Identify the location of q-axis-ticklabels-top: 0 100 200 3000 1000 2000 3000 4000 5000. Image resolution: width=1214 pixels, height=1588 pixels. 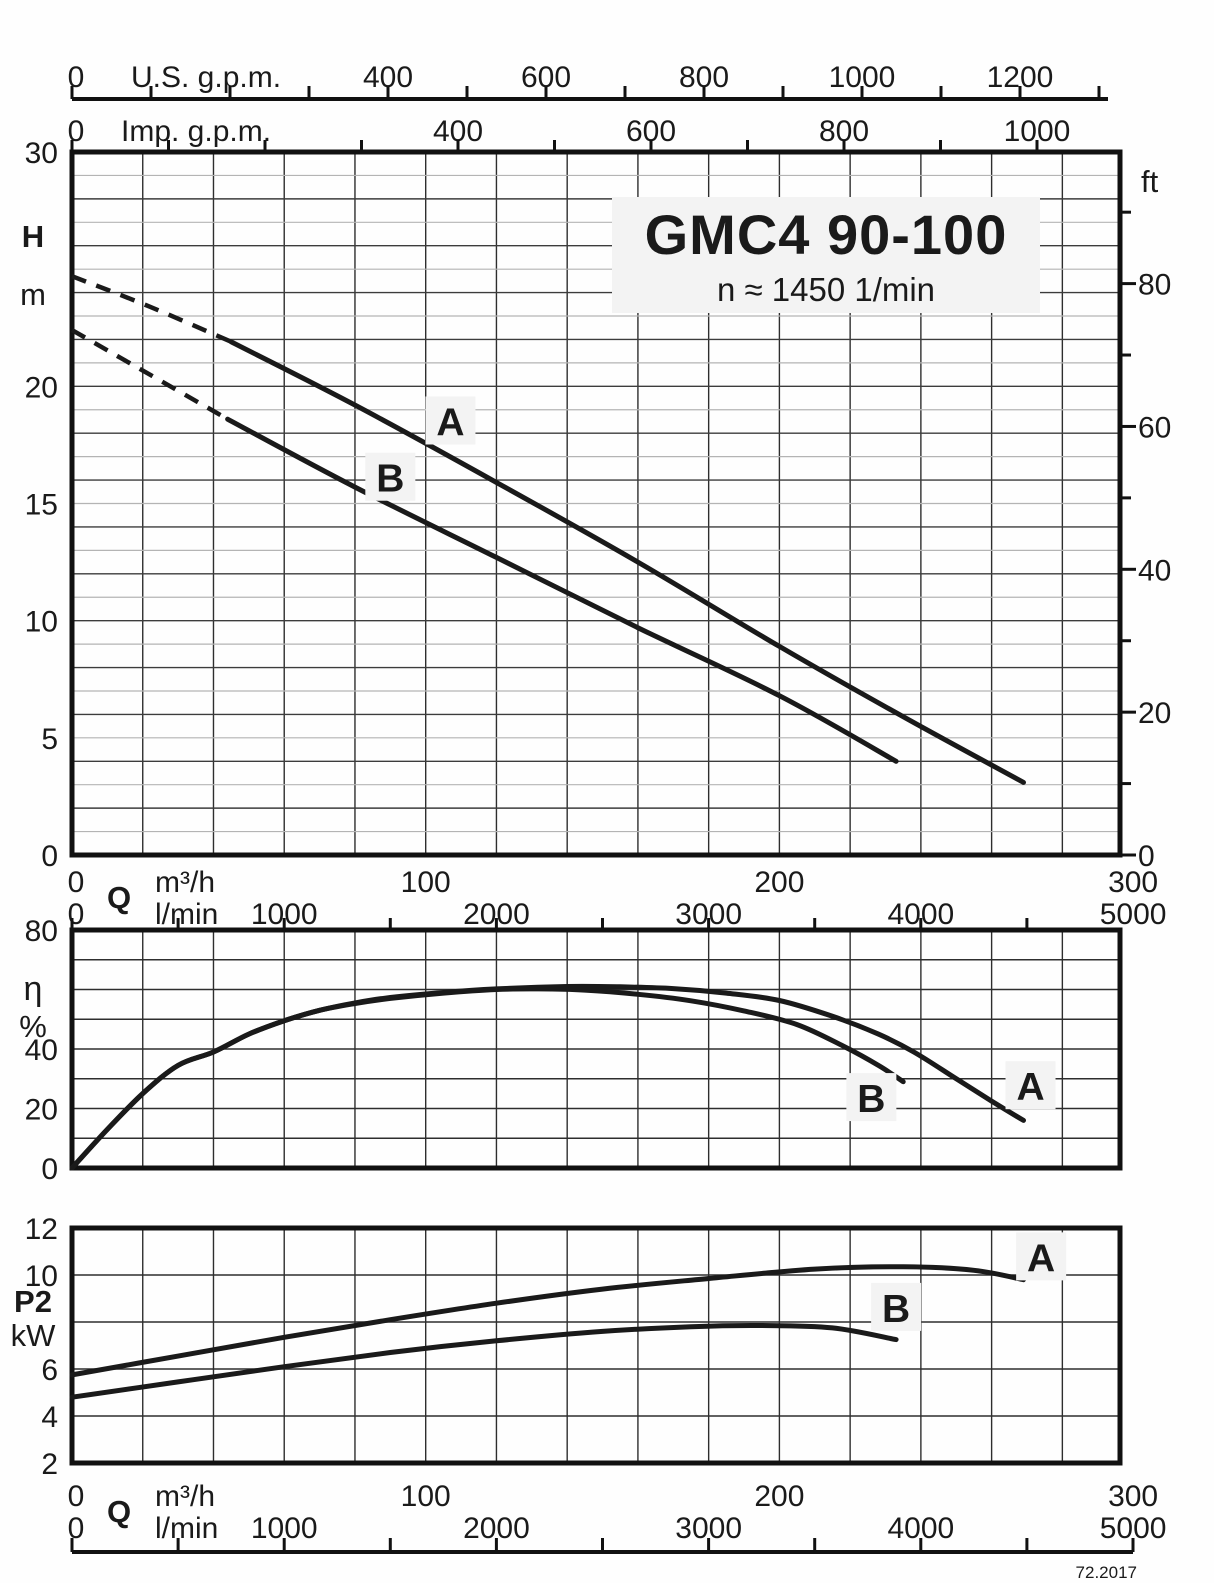
(617, 898).